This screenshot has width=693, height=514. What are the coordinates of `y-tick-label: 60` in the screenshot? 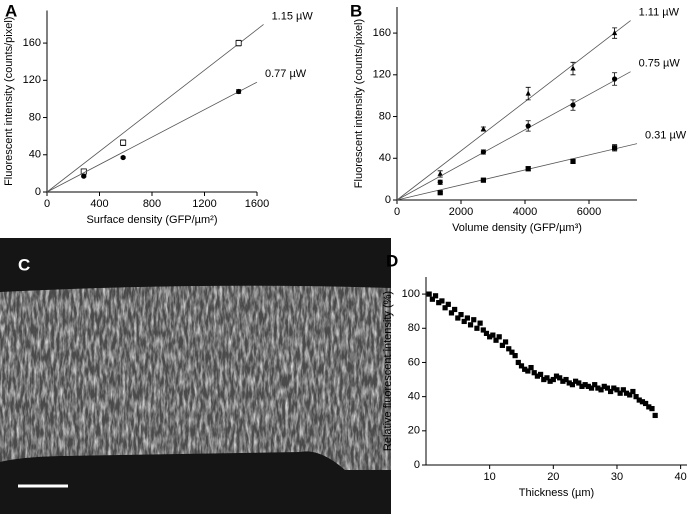 It's located at (414, 362).